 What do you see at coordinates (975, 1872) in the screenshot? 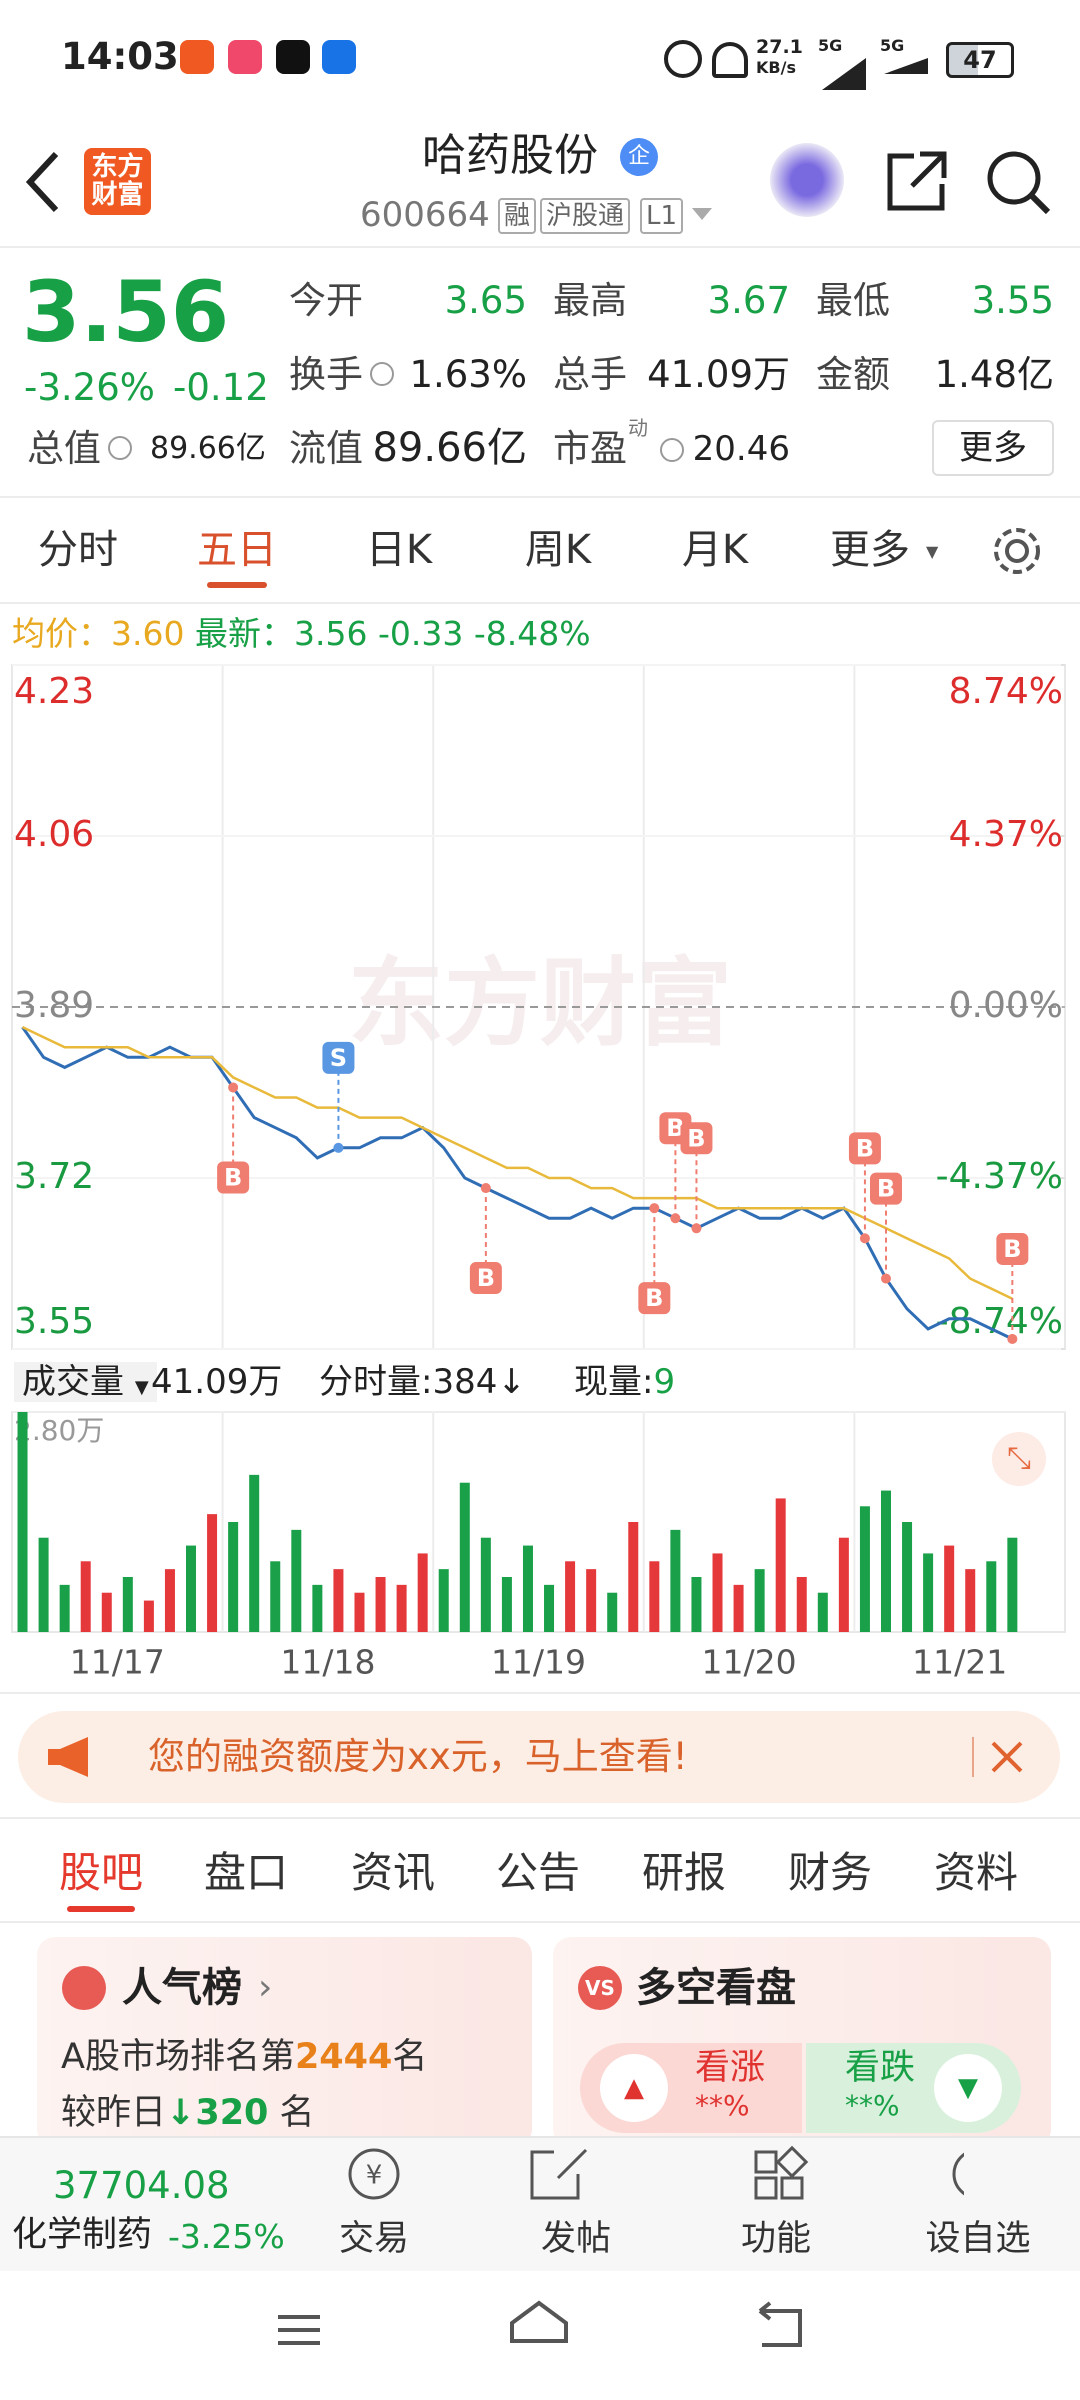
I see `section-tab: 资料` at bounding box center [975, 1872].